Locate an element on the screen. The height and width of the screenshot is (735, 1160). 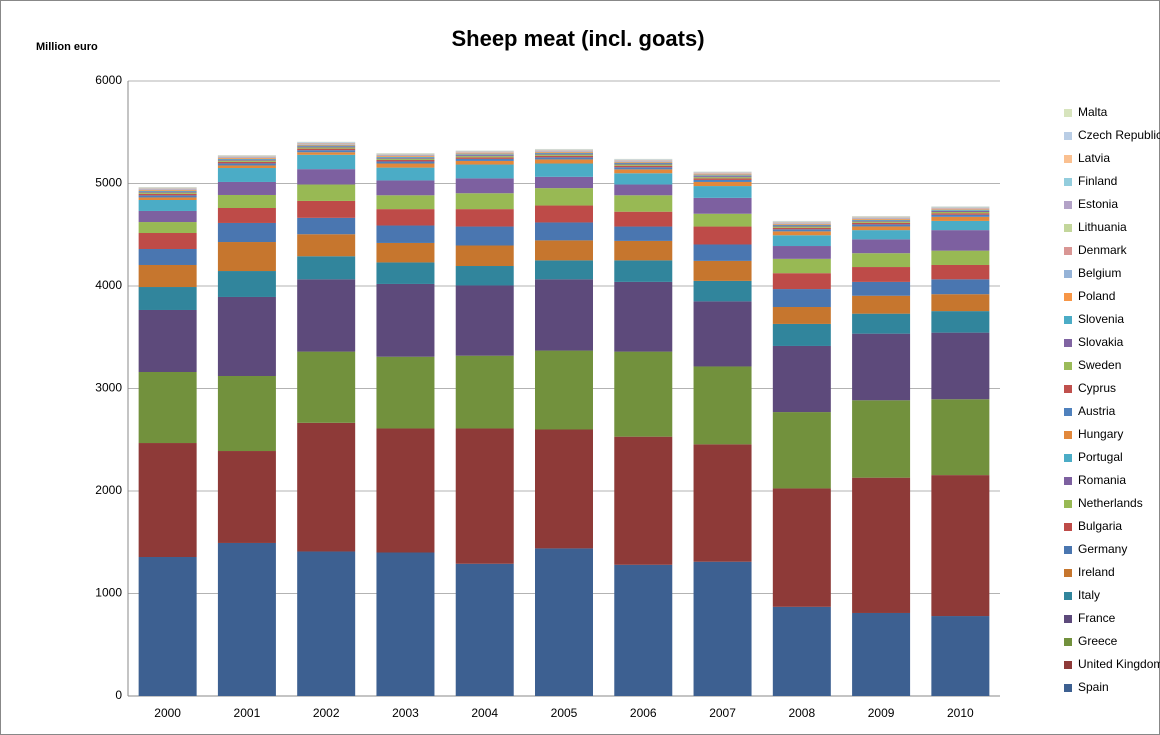
legend-label: Czech Republic is located at coordinates (1119, 135).